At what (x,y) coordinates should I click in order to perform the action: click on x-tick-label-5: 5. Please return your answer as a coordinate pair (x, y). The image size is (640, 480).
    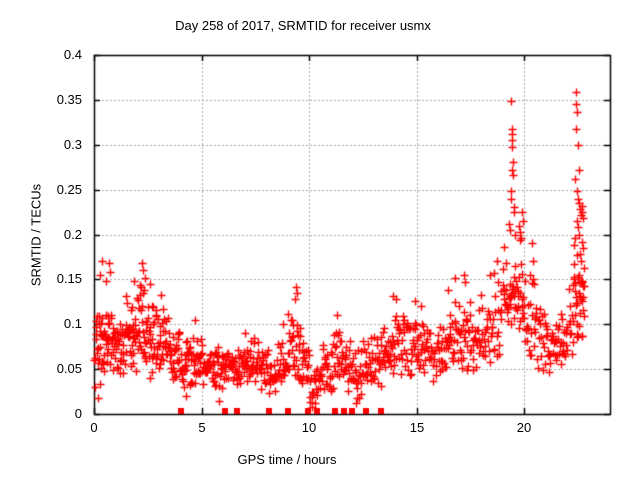
    Looking at the image, I should click on (202, 427).